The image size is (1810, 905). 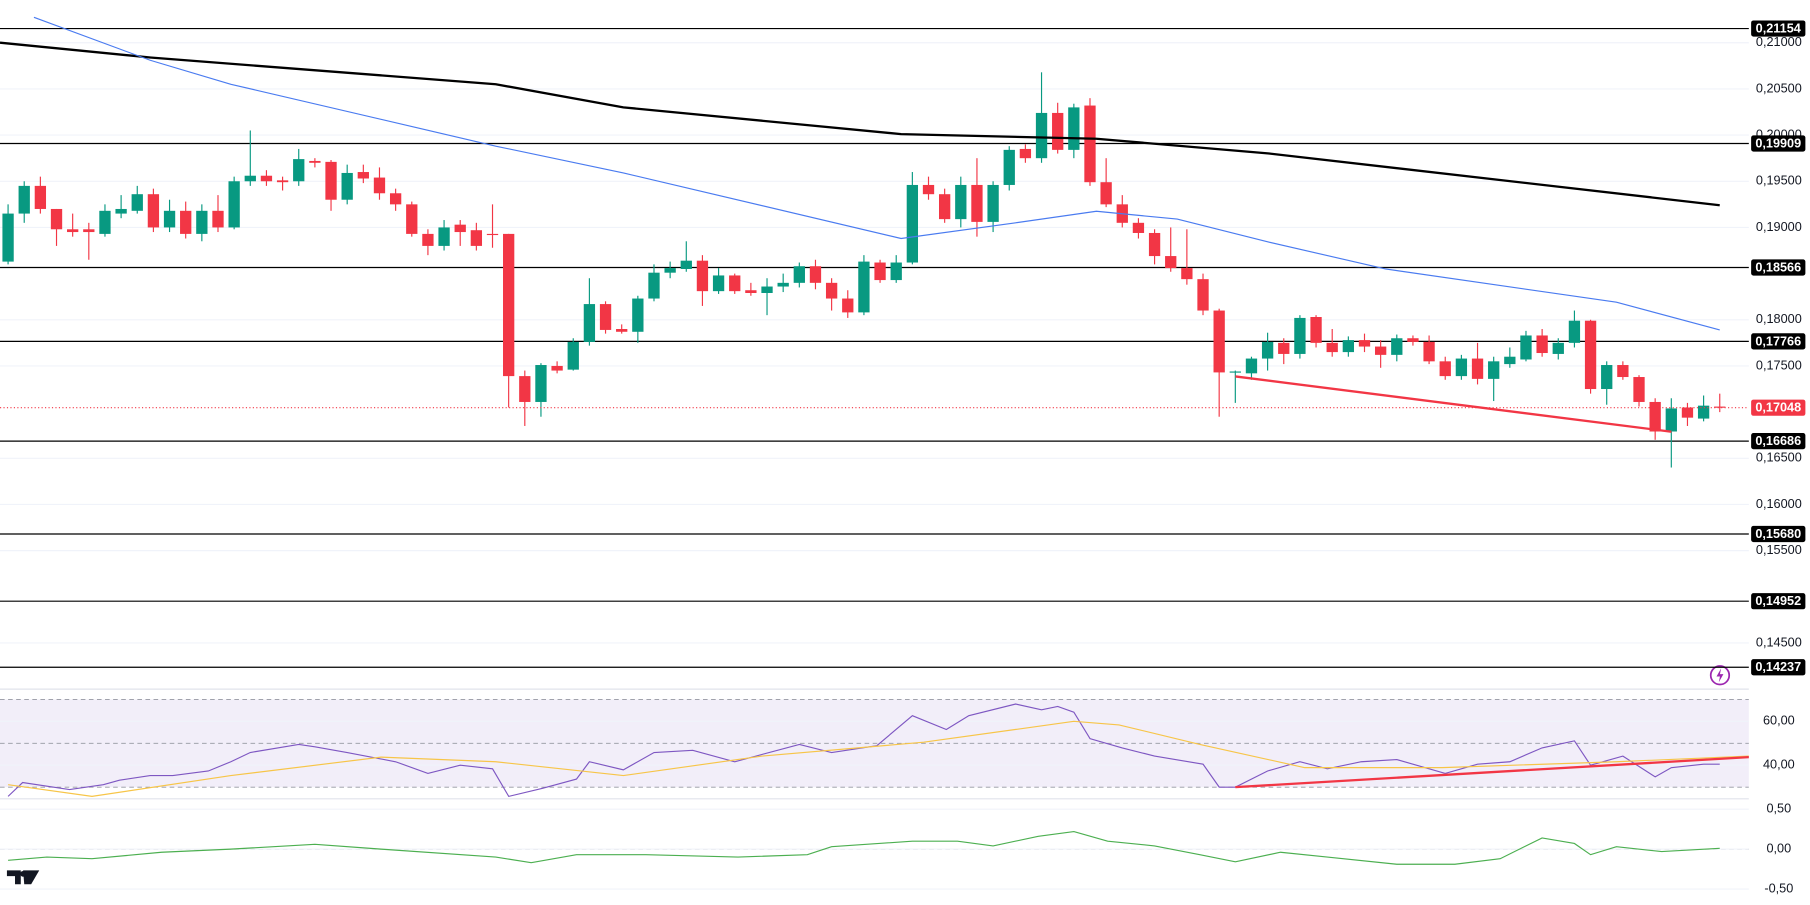 I want to click on level-label: 0,16686, so click(x=1778, y=441).